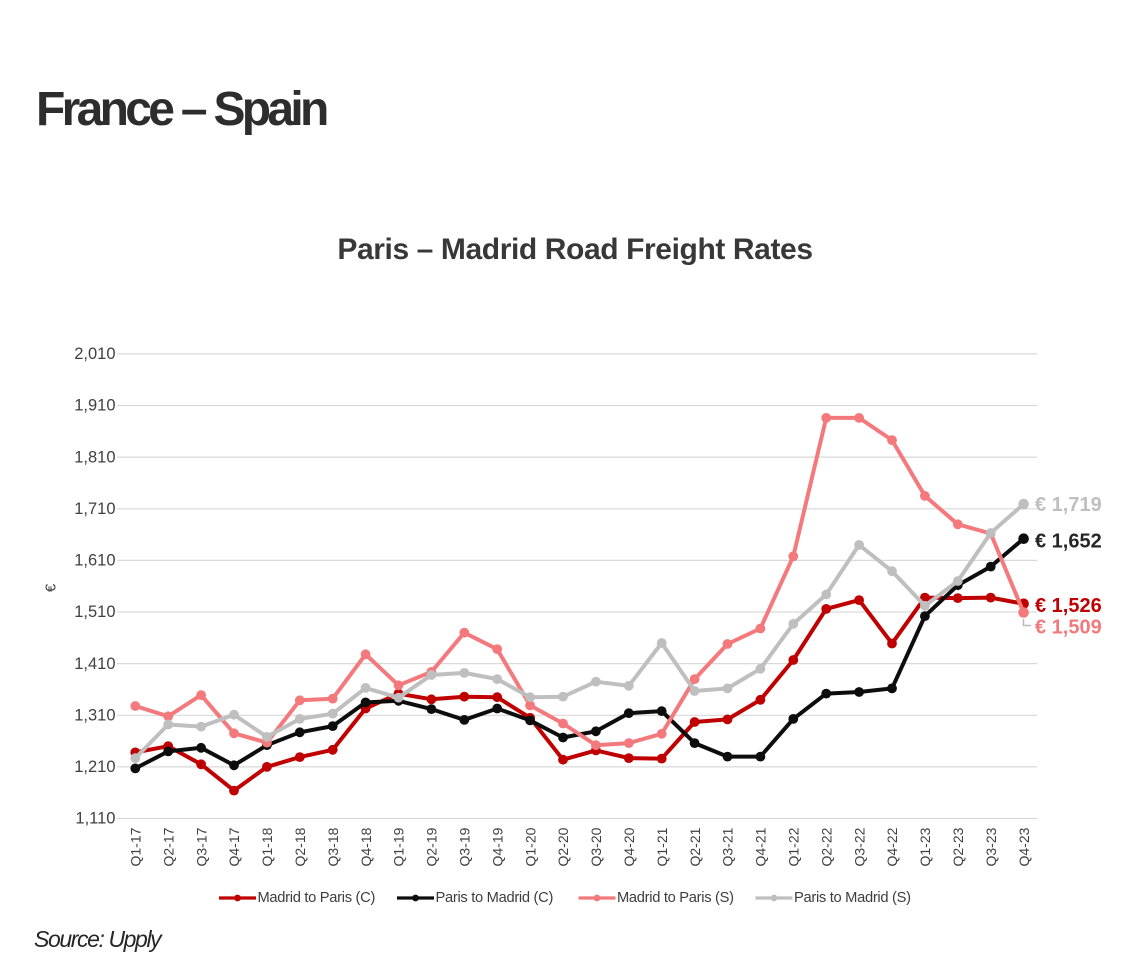 This screenshot has height=980, width=1138. I want to click on svg-text: 2,010, so click(94, 354).